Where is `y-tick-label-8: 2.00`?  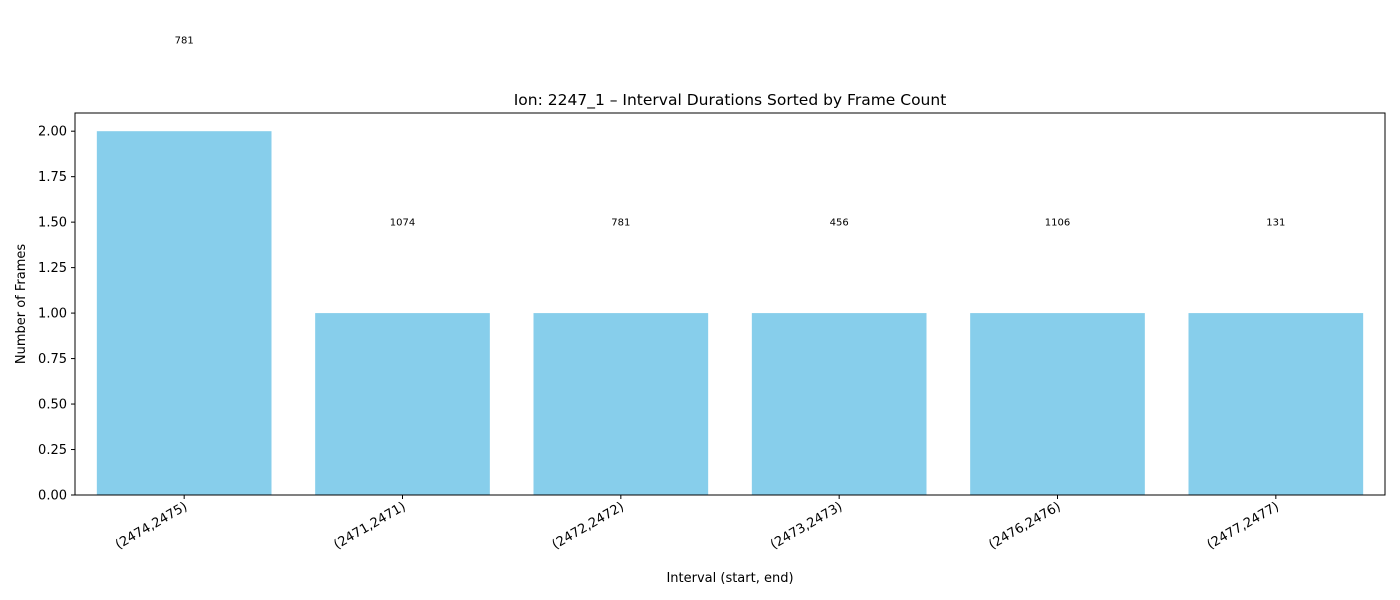
y-tick-label-8: 2.00 is located at coordinates (52, 132).